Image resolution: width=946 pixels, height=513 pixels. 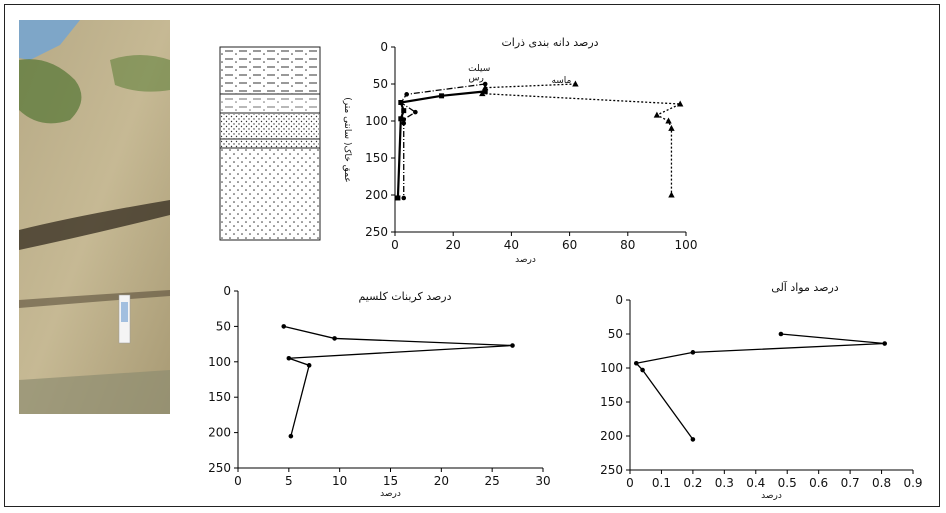 I want to click on x-tick-label: 15, so click(x=390, y=481).